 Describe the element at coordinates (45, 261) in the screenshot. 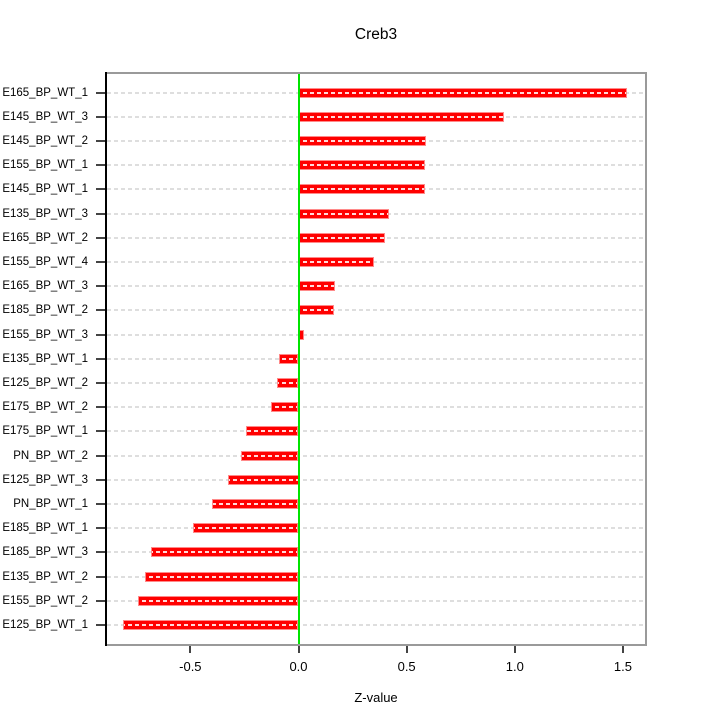

I see `y-category-label: E155_BP_WT_4` at that location.